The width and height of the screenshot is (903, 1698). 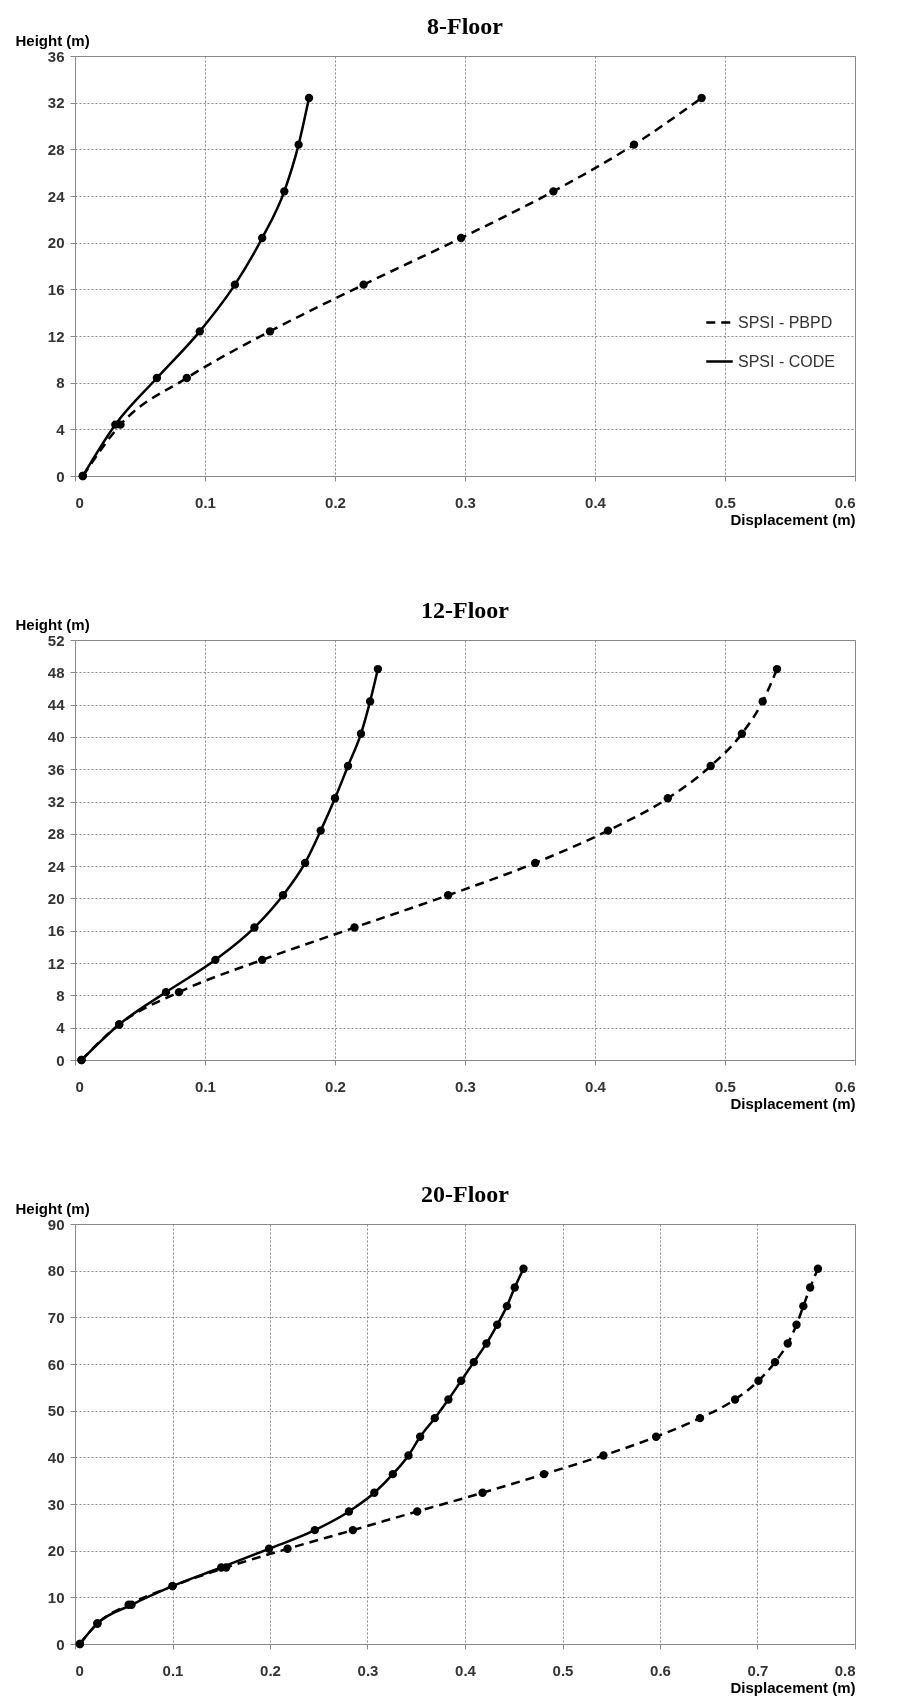 I want to click on y-tick-label: 10, so click(x=56, y=1597).